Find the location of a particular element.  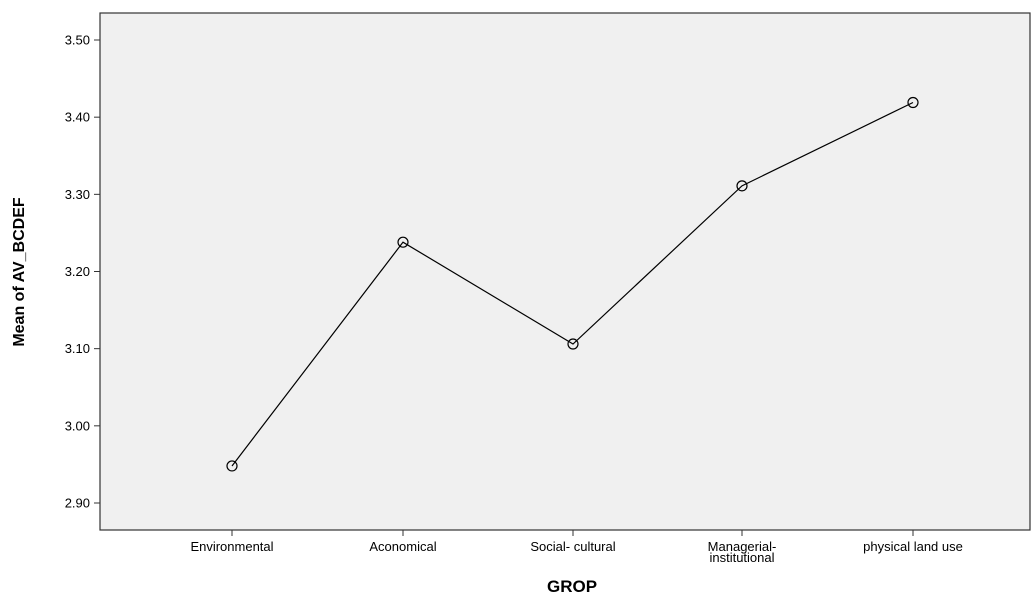

x-tick-label: Social- cultural is located at coordinates (572, 546).